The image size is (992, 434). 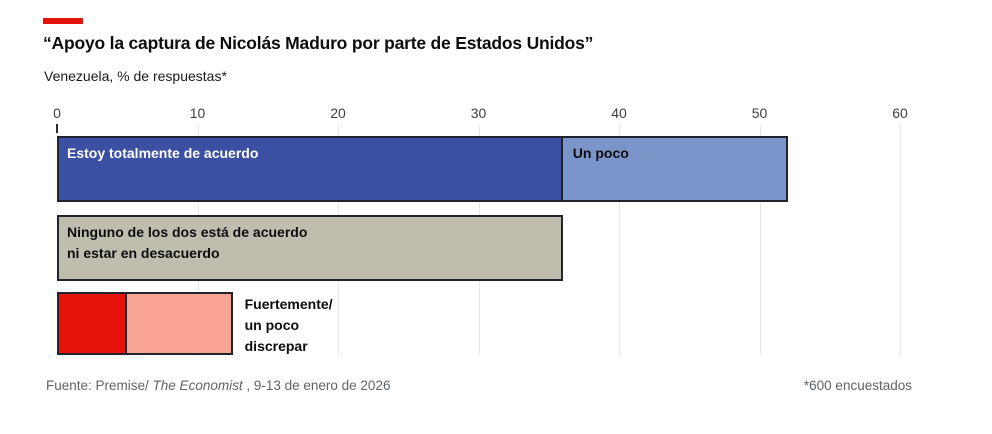 I want to click on x-tick-label: 0, so click(x=57, y=113).